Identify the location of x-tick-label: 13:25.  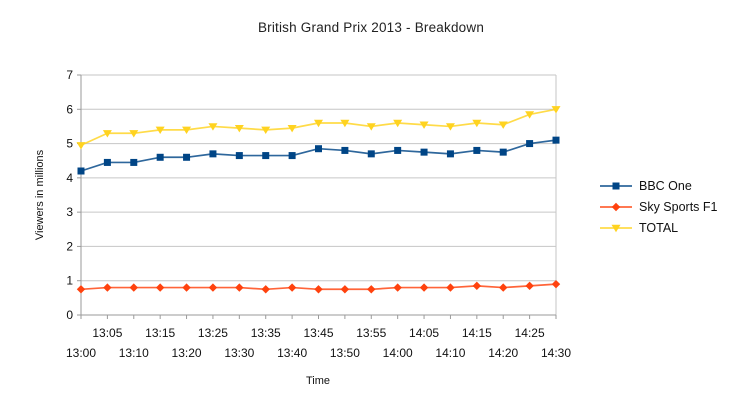
(213, 333).